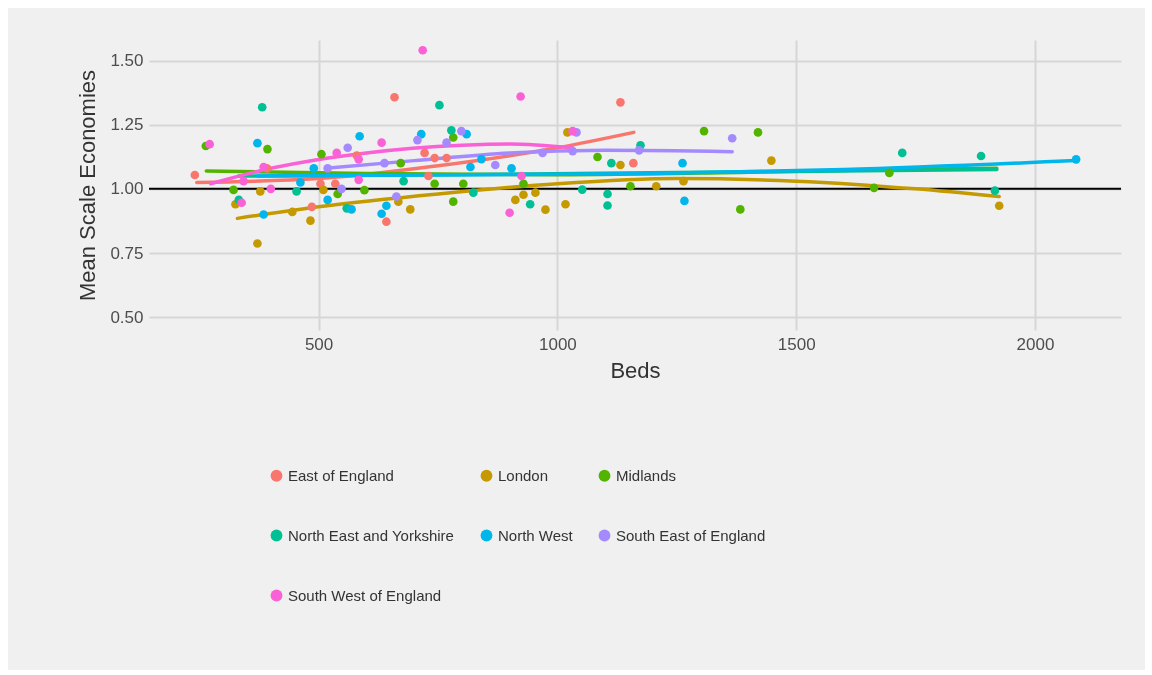 The image size is (1152, 675). What do you see at coordinates (127, 125) in the screenshot?
I see `y-tick-label: 1.25` at bounding box center [127, 125].